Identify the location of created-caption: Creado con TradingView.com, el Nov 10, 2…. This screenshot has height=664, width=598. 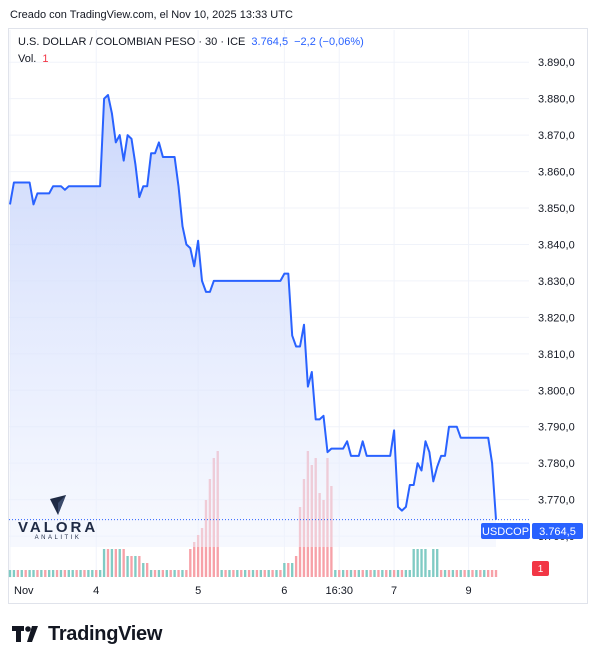
(151, 15).